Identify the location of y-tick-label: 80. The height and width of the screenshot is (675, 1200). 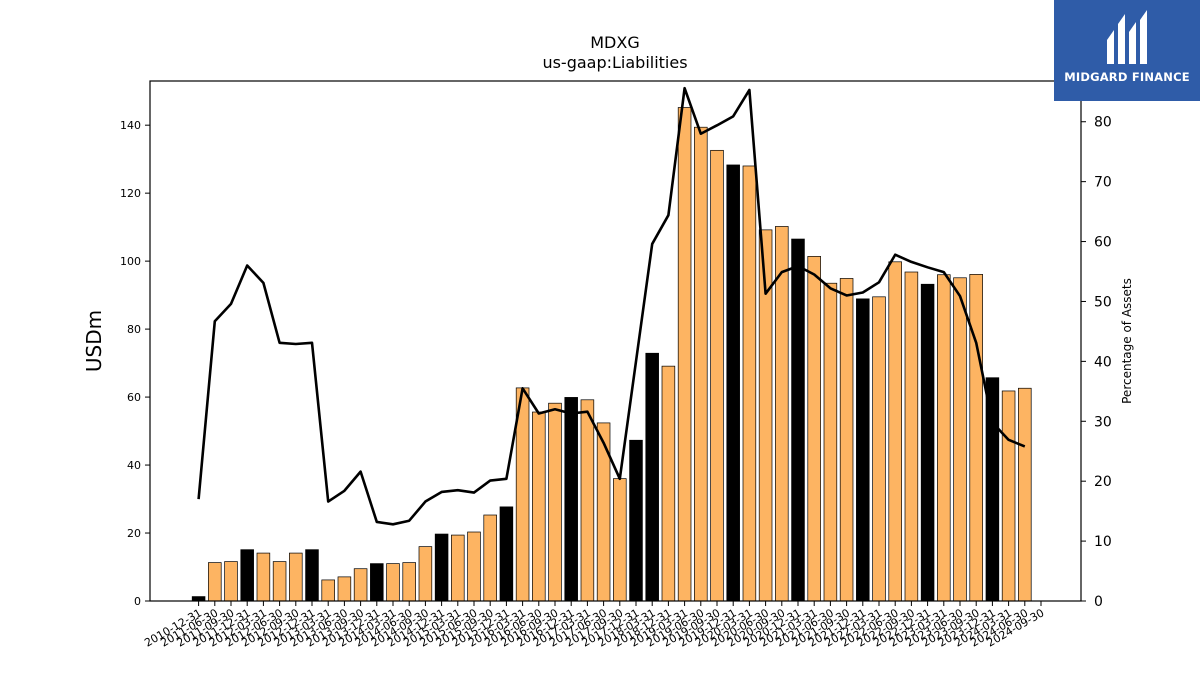
(134, 329).